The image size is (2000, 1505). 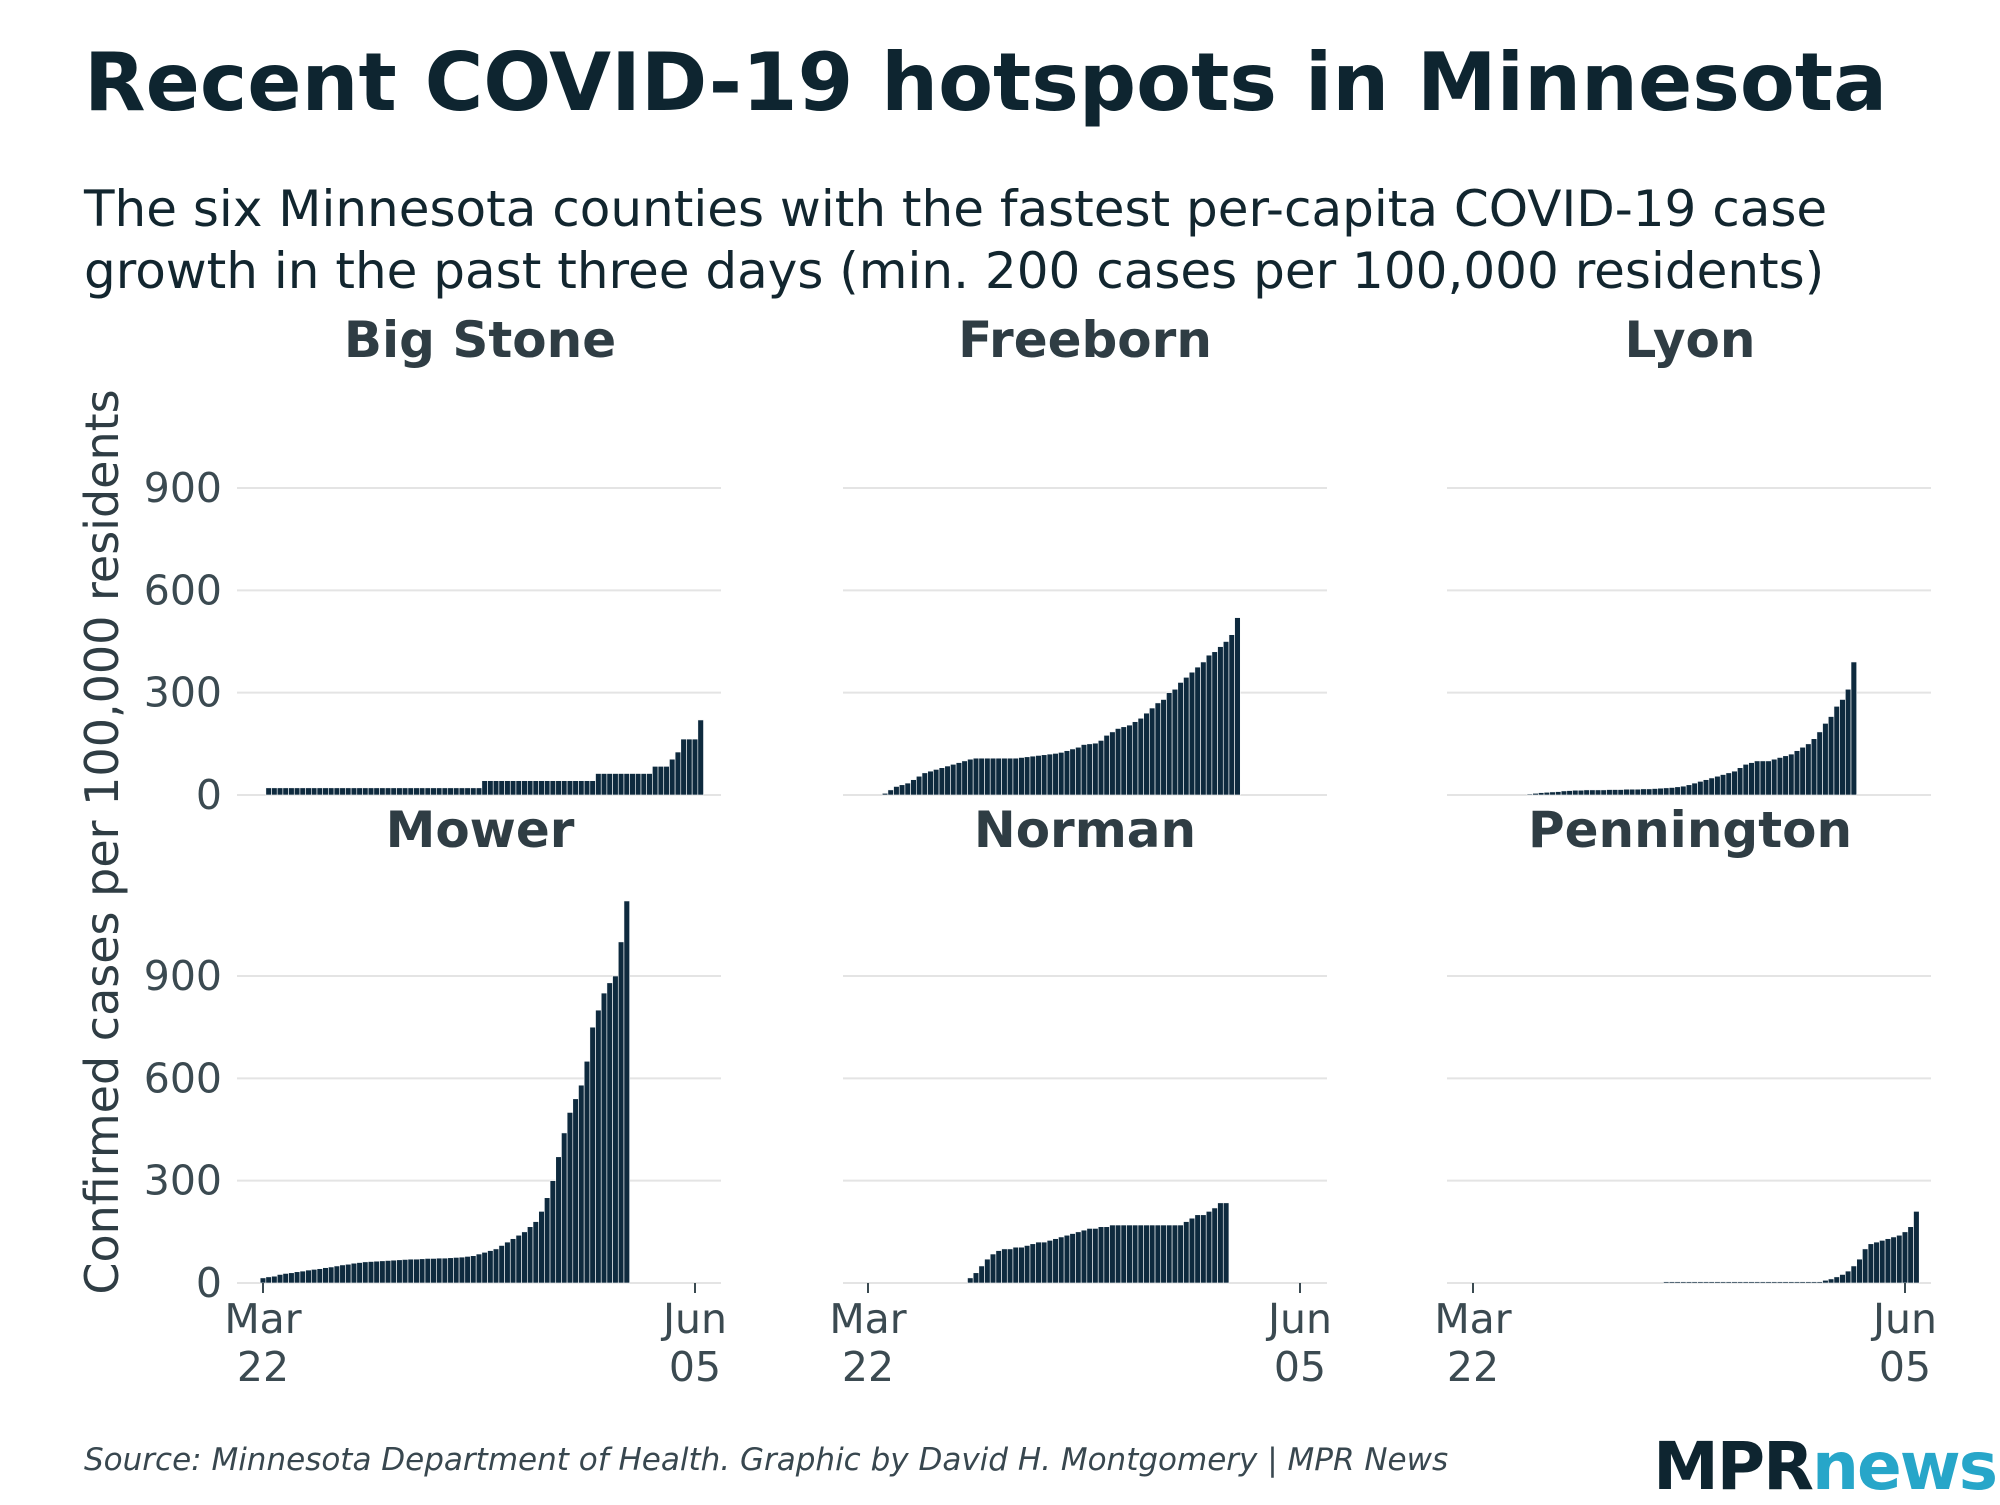 What do you see at coordinates (695, 1367) in the screenshot?
I see `x-tick-label-day: 05` at bounding box center [695, 1367].